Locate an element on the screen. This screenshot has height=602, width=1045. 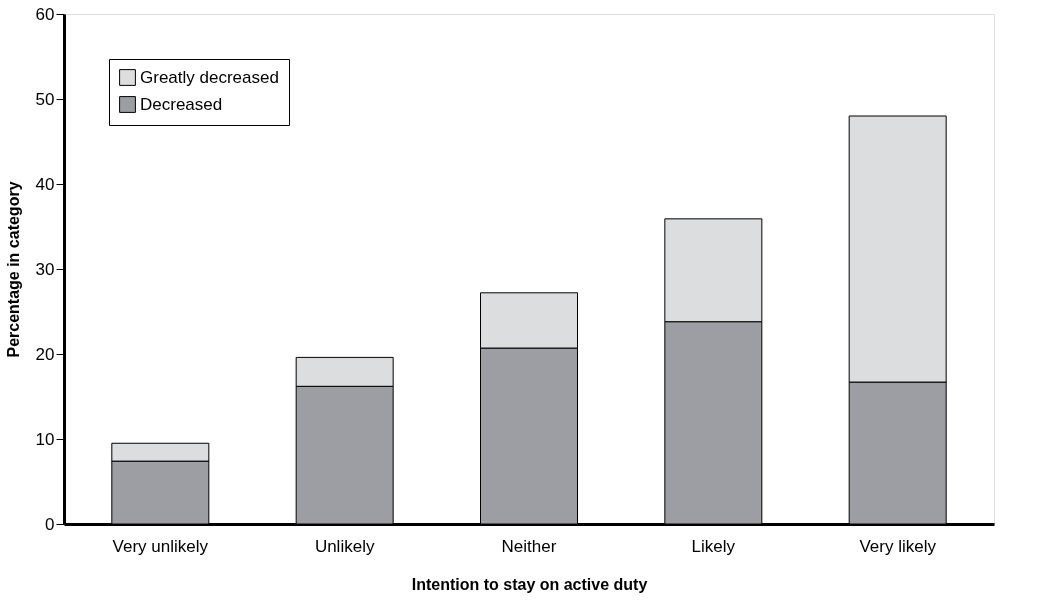
y-axis-title: Percentage in category is located at coordinates (13, 269).